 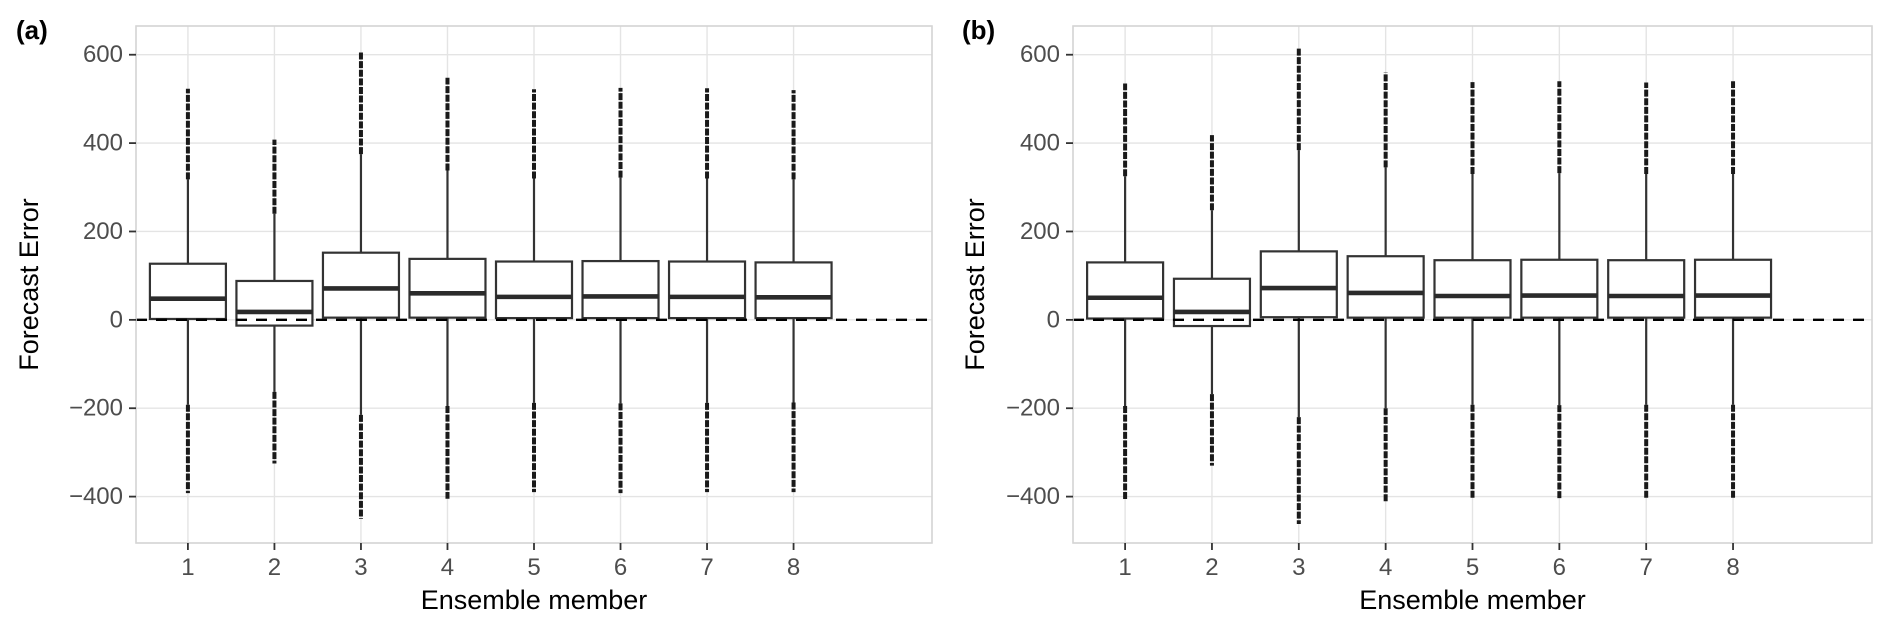 What do you see at coordinates (978, 30) in the screenshot?
I see `panel-label: (b)` at bounding box center [978, 30].